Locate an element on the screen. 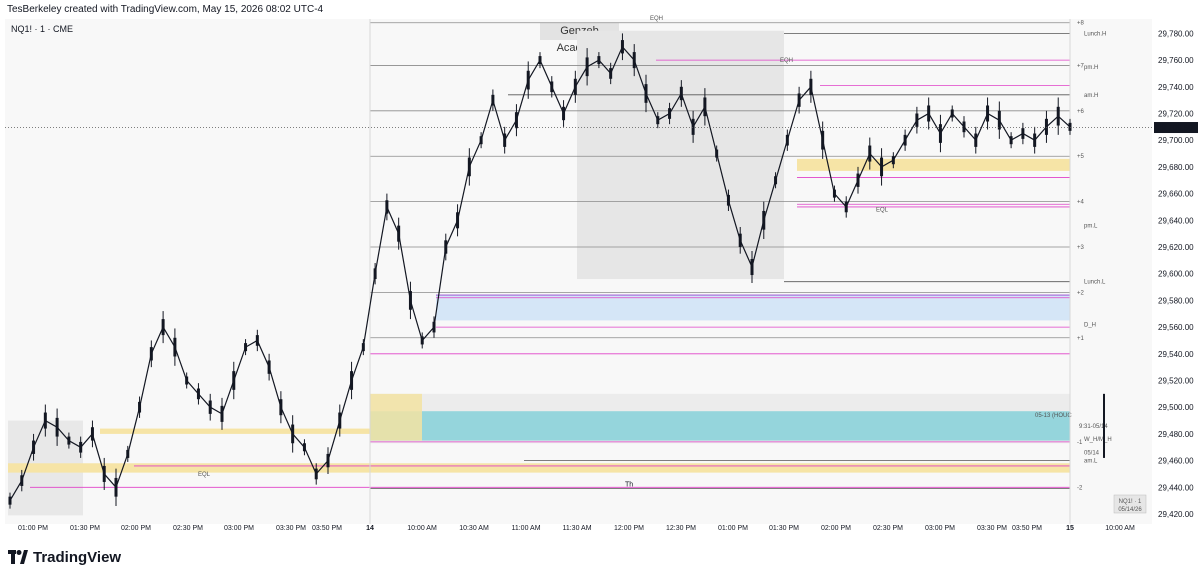 The width and height of the screenshot is (1200, 576). badge-line2: 05/14/26 is located at coordinates (1130, 510).